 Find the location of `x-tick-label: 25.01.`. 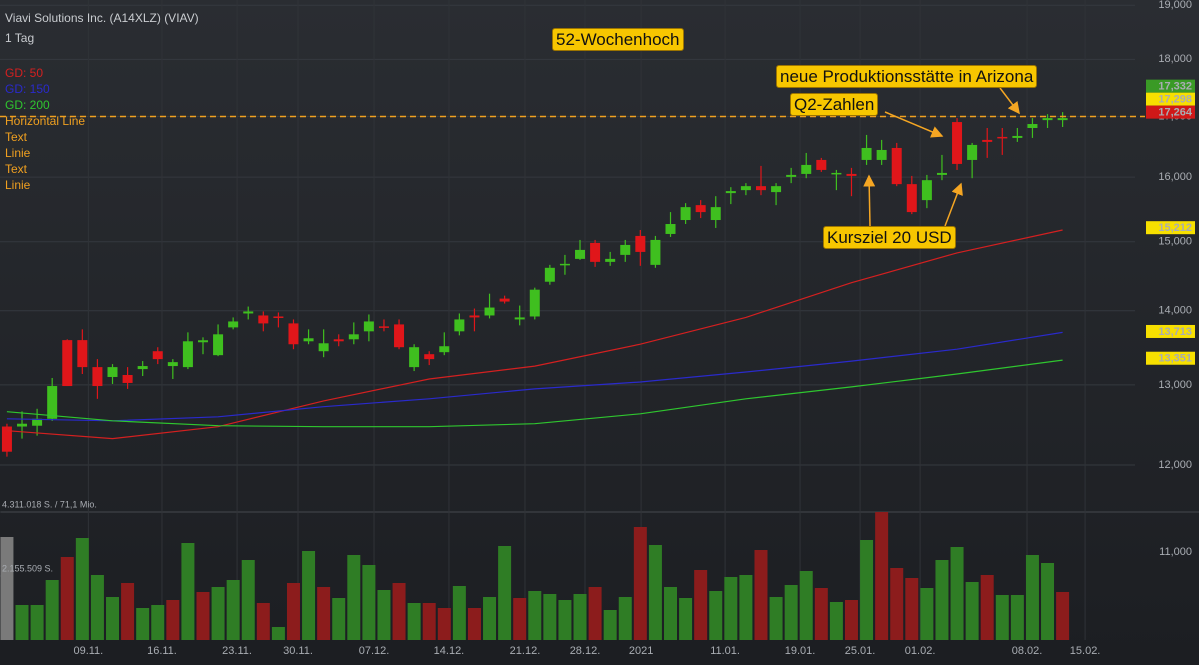

x-tick-label: 25.01. is located at coordinates (860, 651).